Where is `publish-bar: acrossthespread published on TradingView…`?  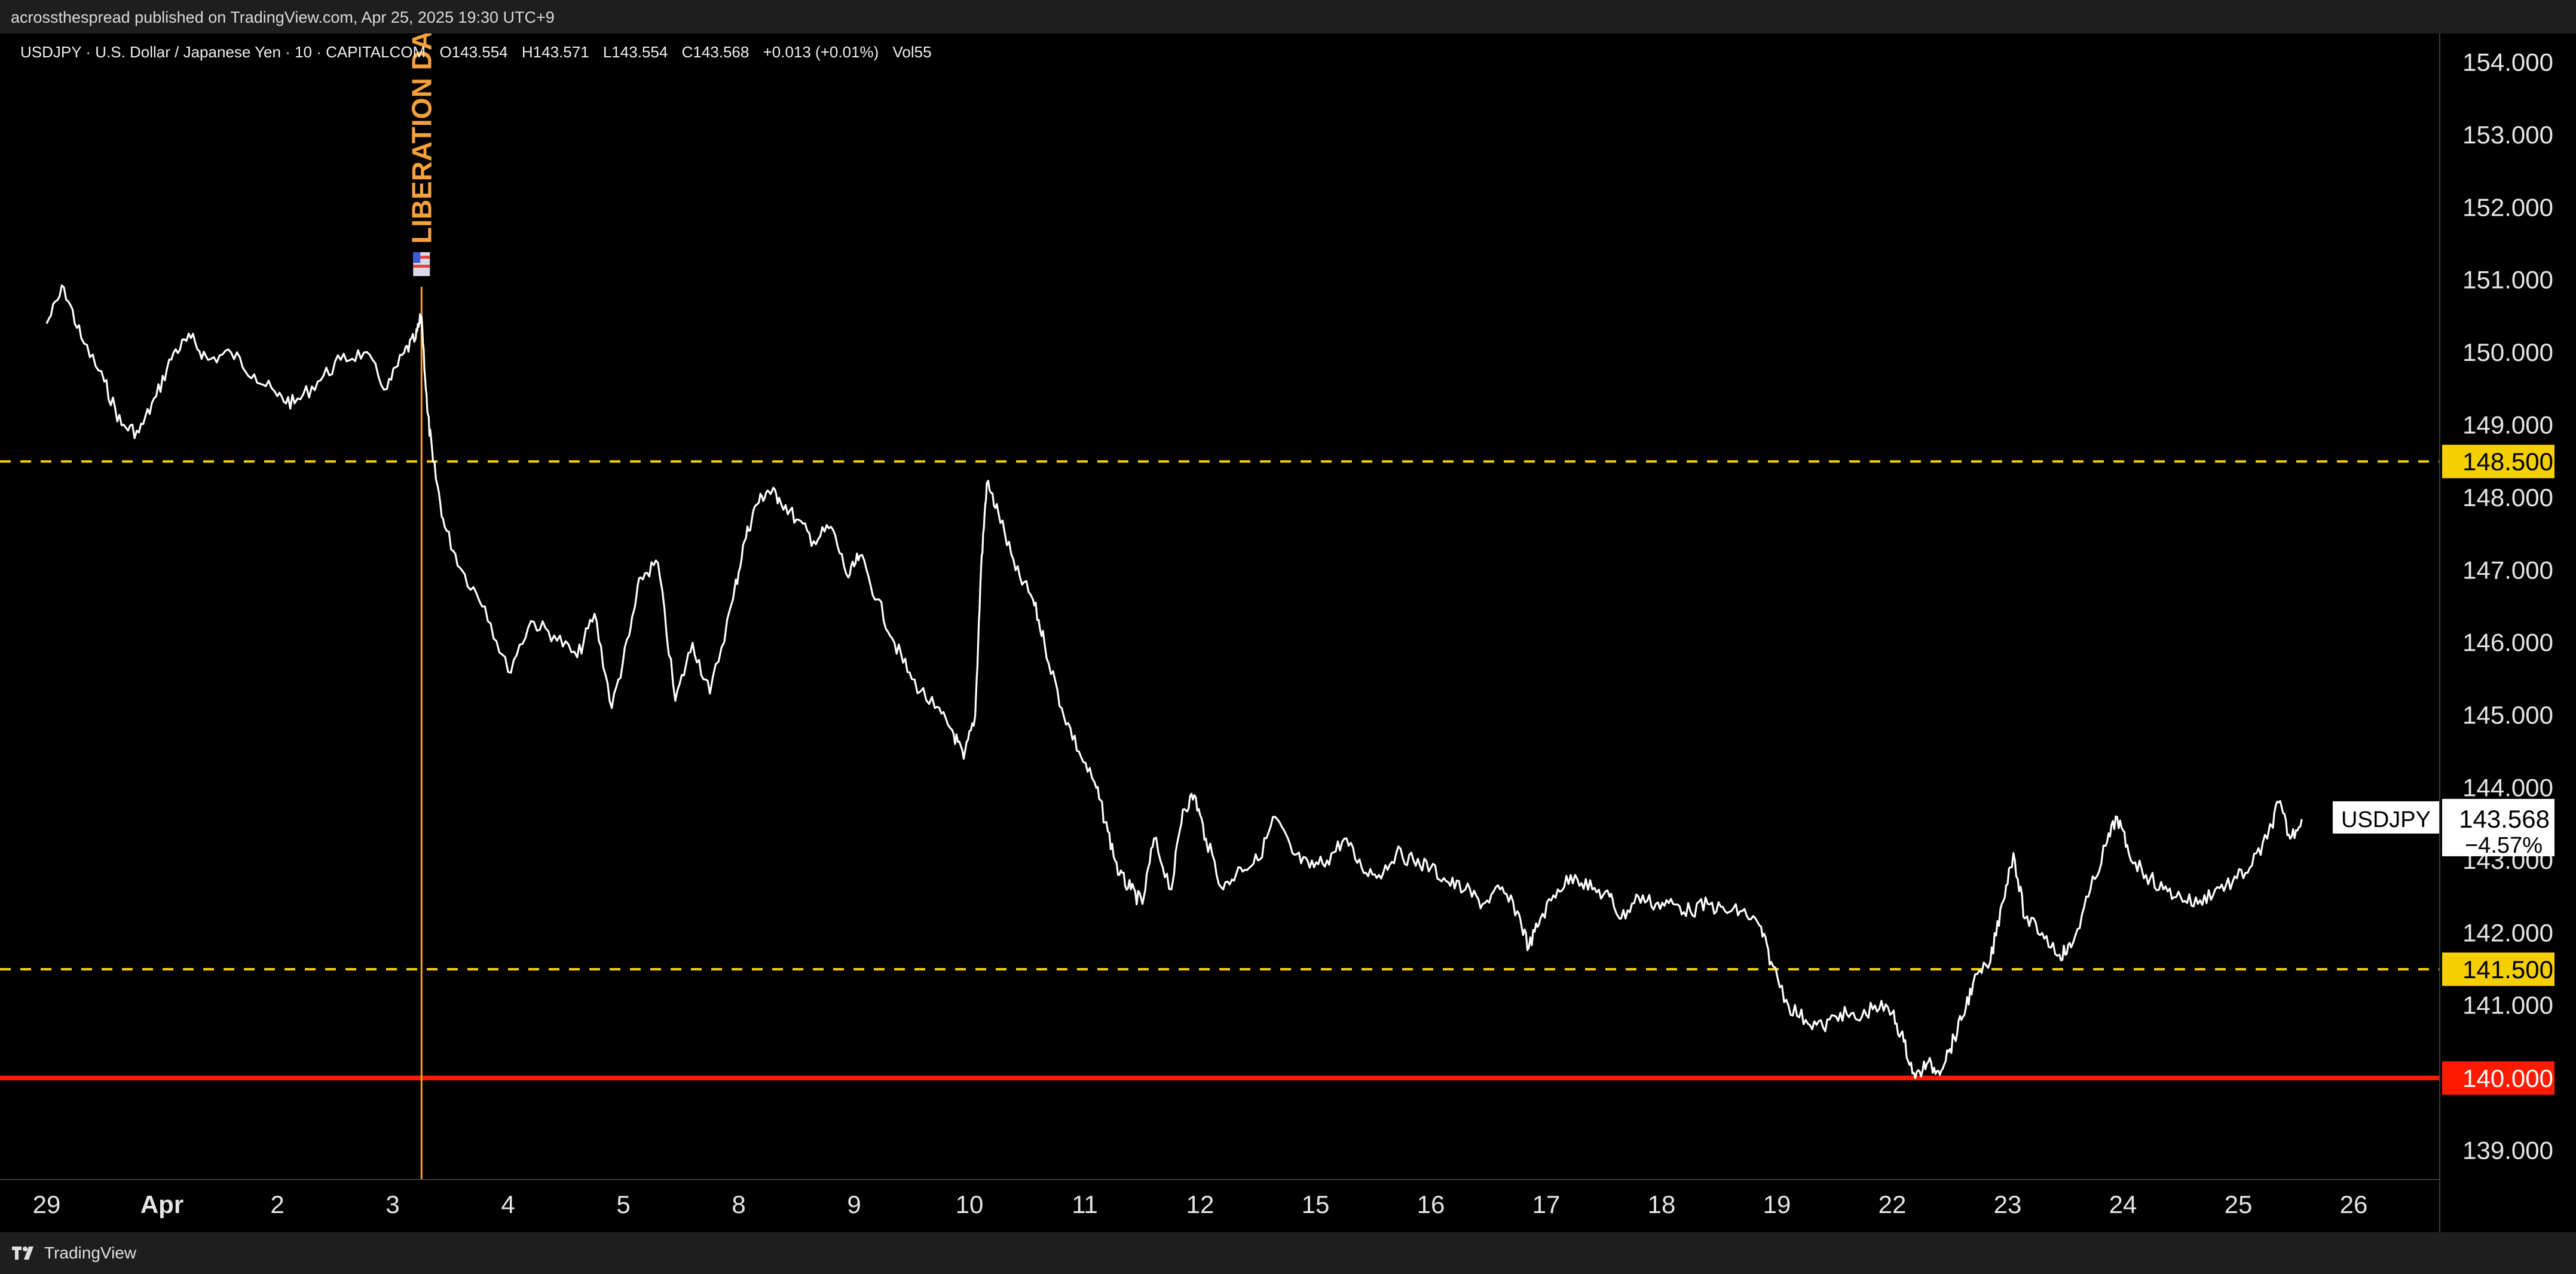 publish-bar: acrossthespread published on TradingView… is located at coordinates (1288, 16).